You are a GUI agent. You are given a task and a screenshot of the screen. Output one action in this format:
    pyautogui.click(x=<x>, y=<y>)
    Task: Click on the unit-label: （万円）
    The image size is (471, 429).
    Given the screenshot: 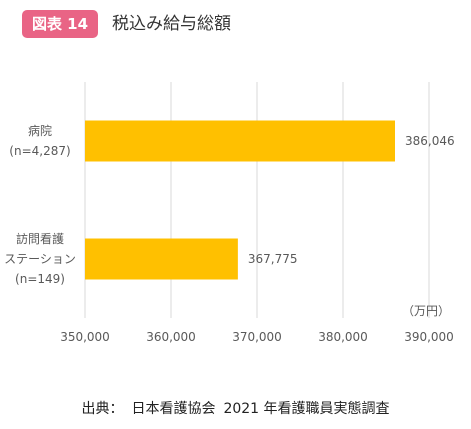 What is the action you would take?
    pyautogui.click(x=426, y=311)
    